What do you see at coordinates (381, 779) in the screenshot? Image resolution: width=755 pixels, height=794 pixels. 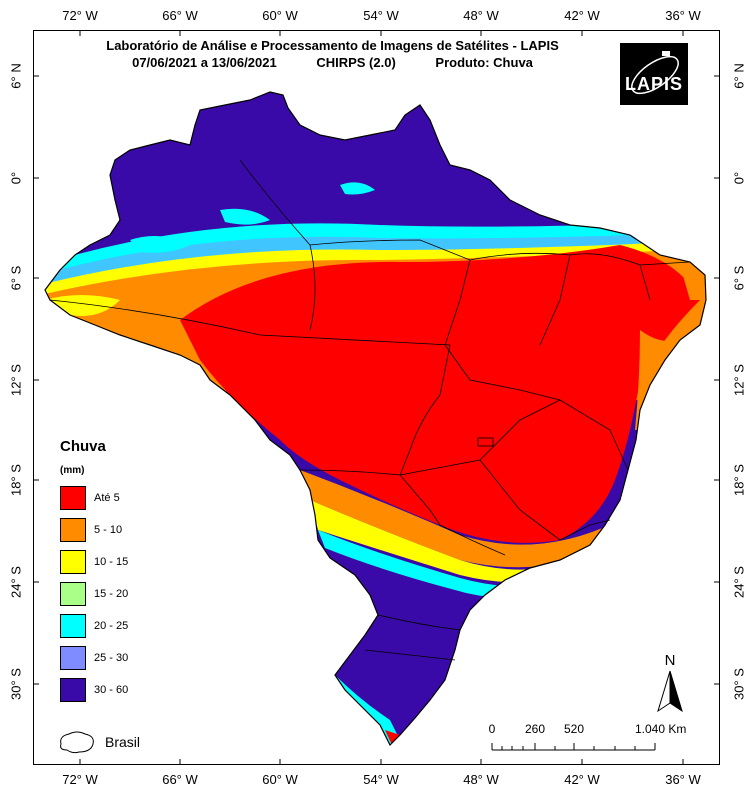 I see `lon-label-bottom: 54° W` at bounding box center [381, 779].